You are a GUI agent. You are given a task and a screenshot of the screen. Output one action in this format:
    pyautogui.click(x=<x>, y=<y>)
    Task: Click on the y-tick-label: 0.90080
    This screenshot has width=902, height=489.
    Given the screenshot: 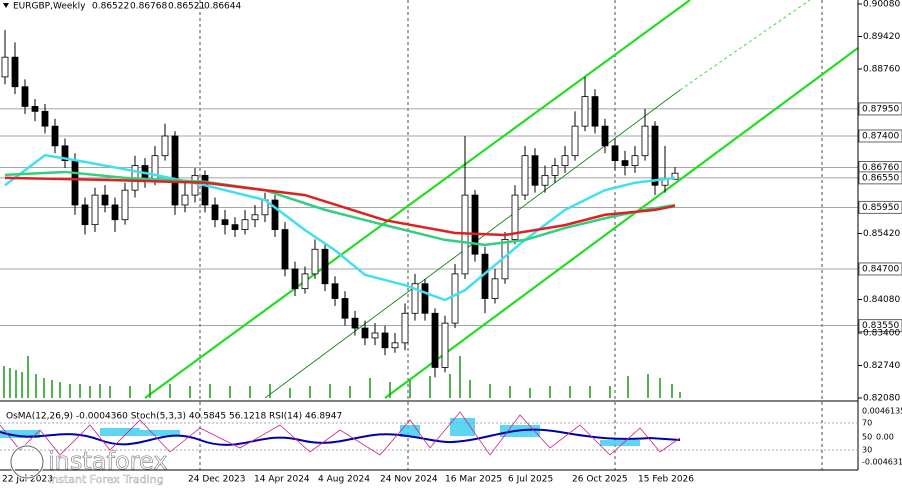 What is the action you would take?
    pyautogui.click(x=881, y=5)
    